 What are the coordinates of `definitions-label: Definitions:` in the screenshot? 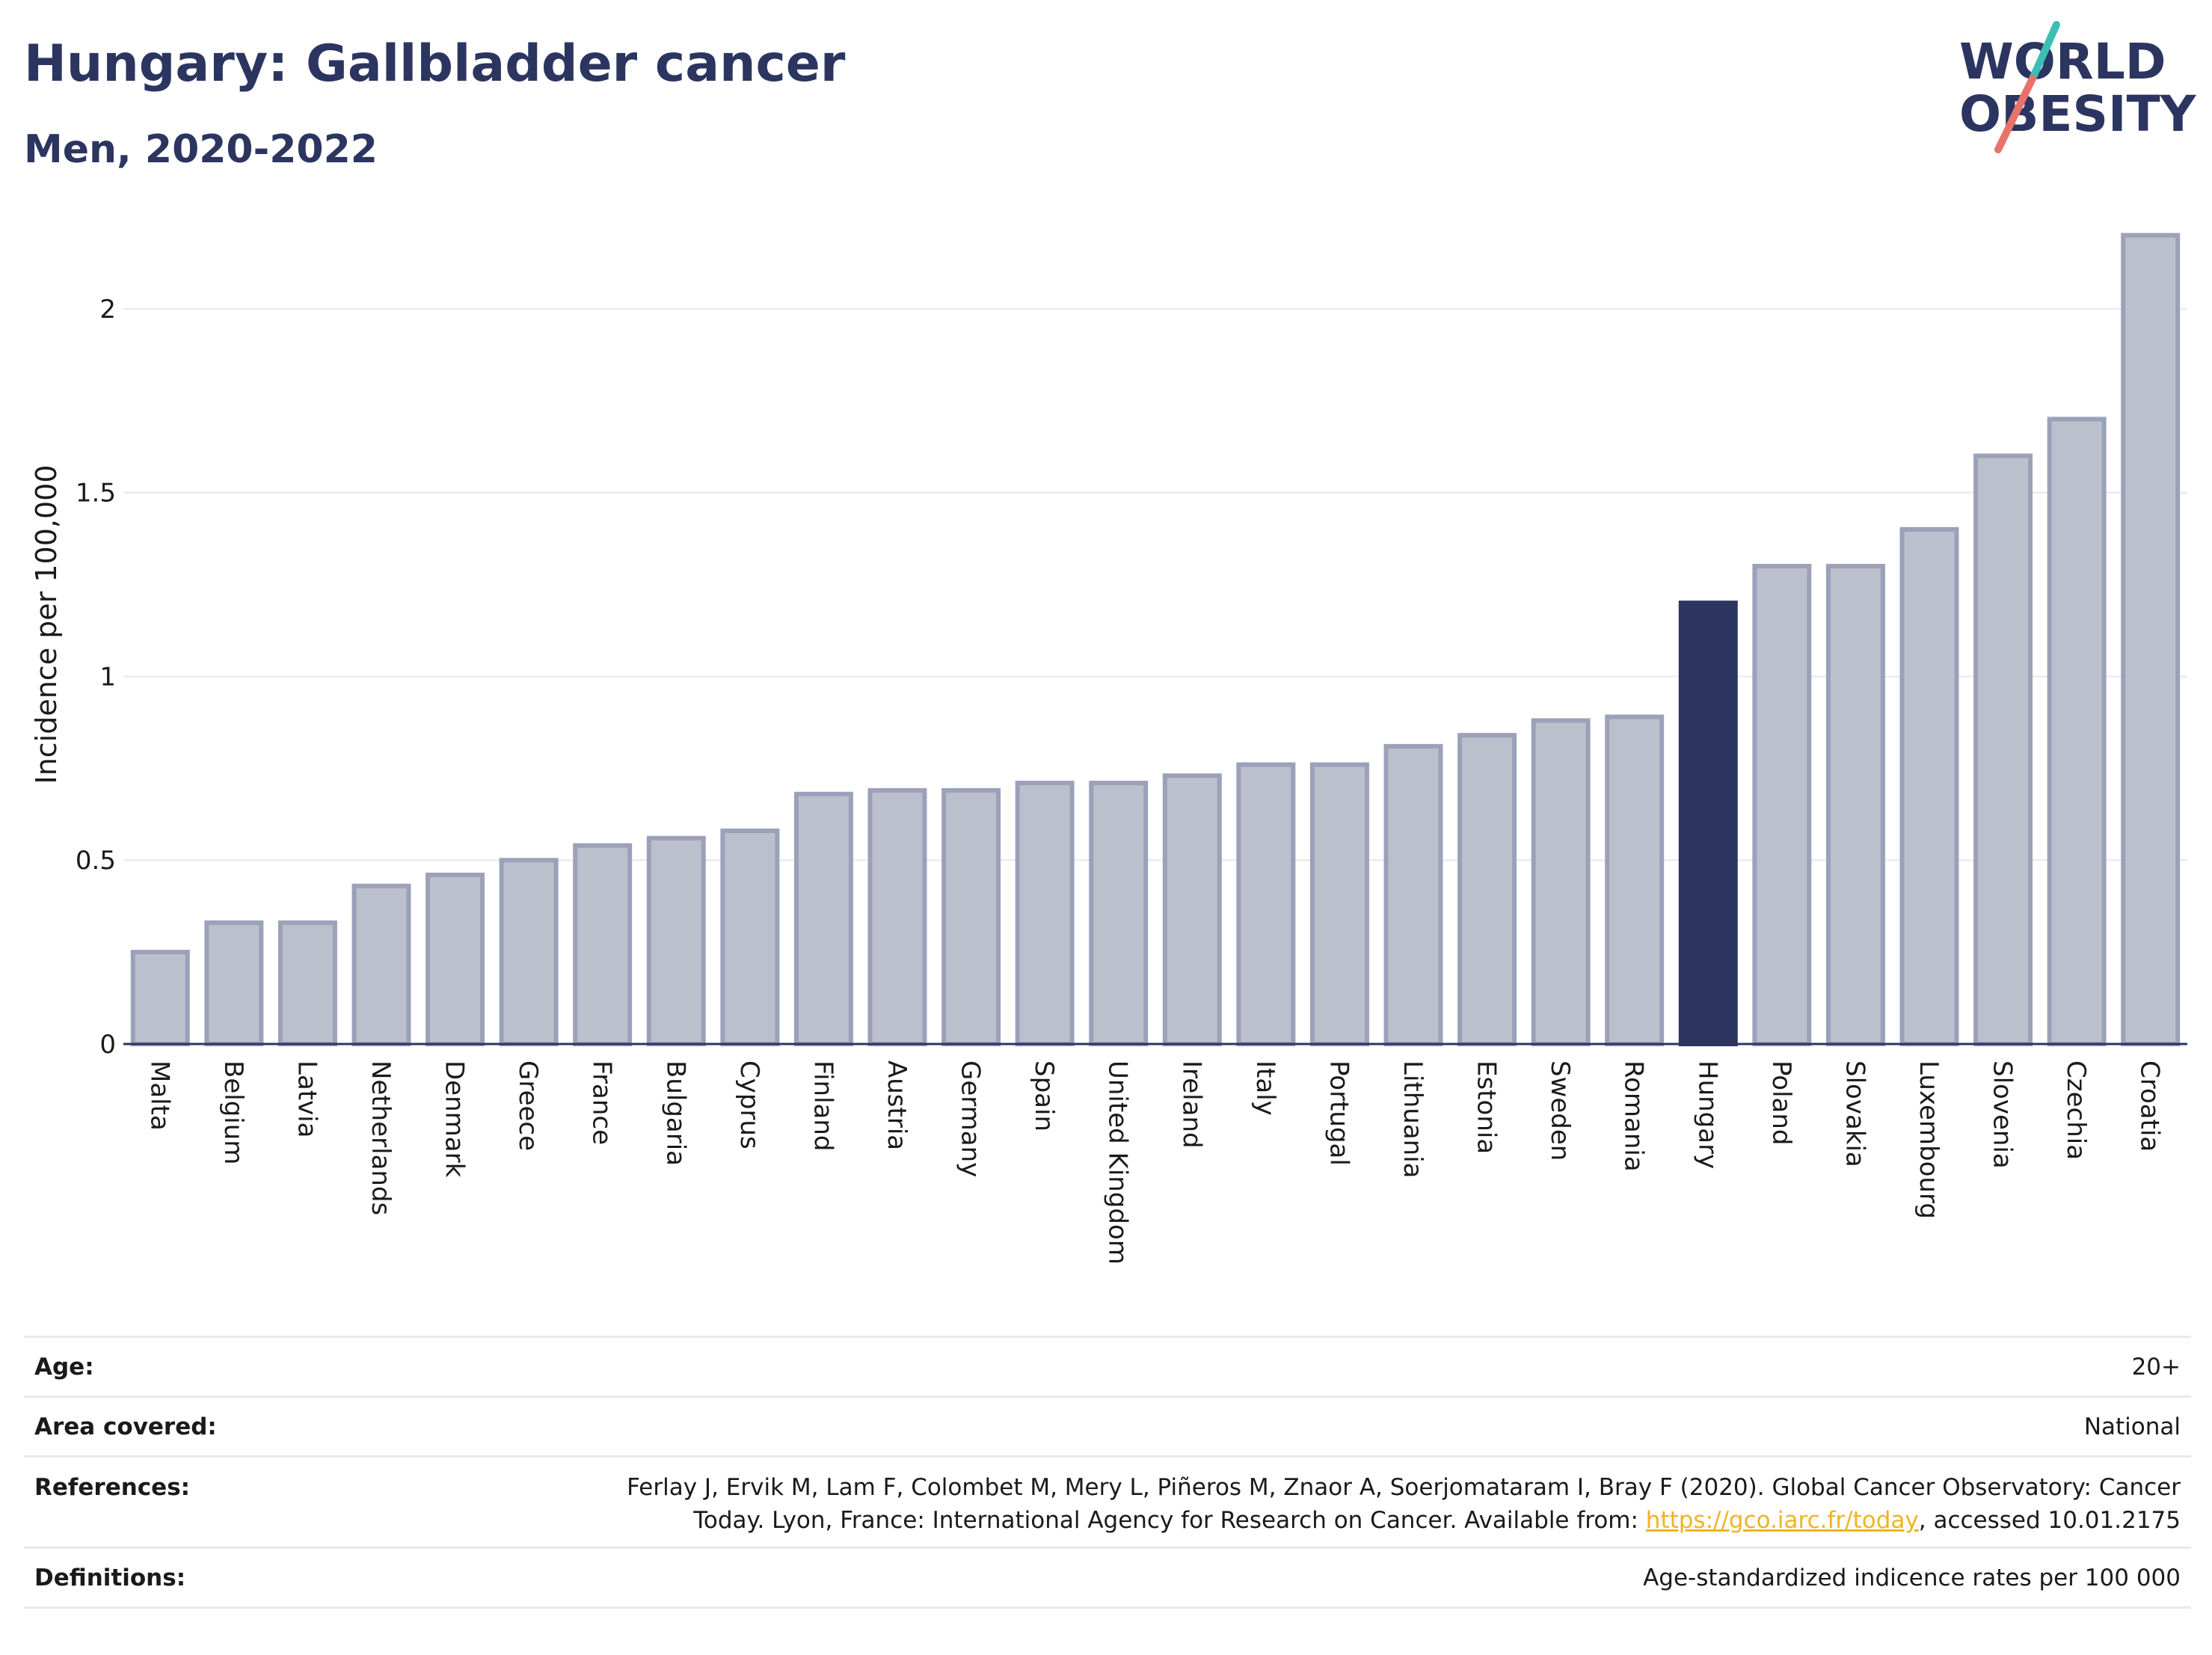 It's located at (110, 1577).